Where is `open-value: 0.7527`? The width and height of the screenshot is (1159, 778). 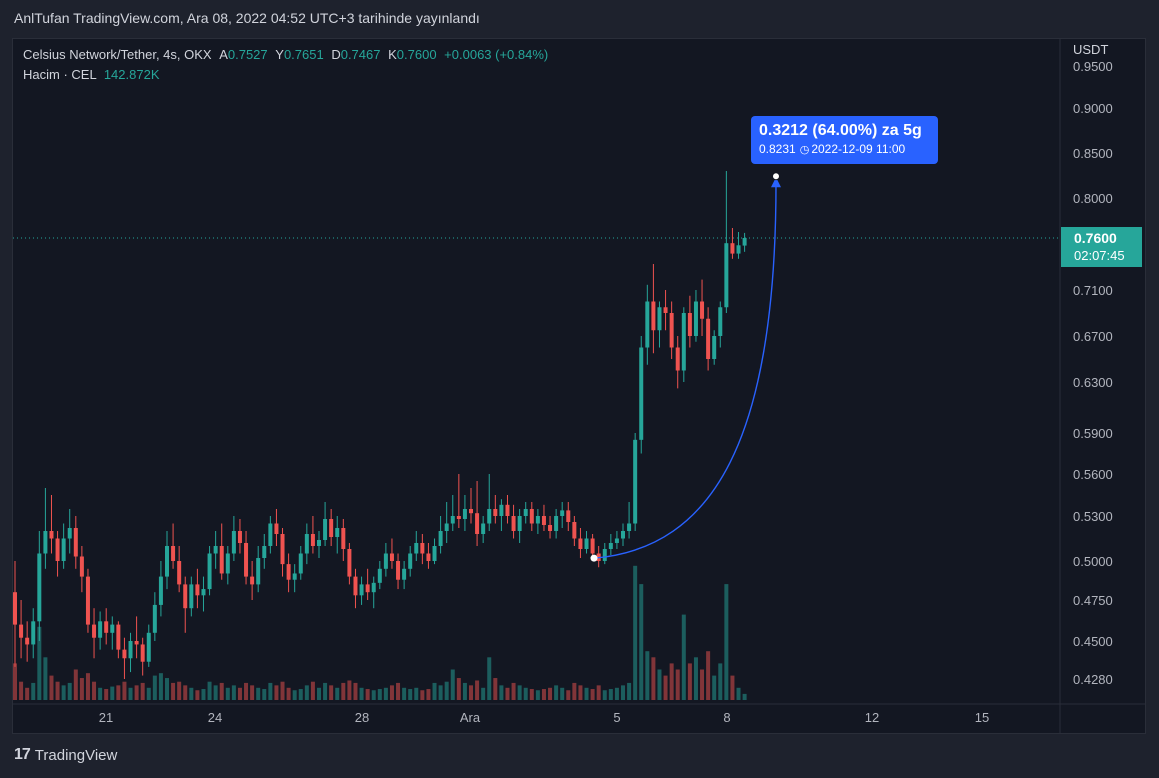 open-value: 0.7527 is located at coordinates (247, 54).